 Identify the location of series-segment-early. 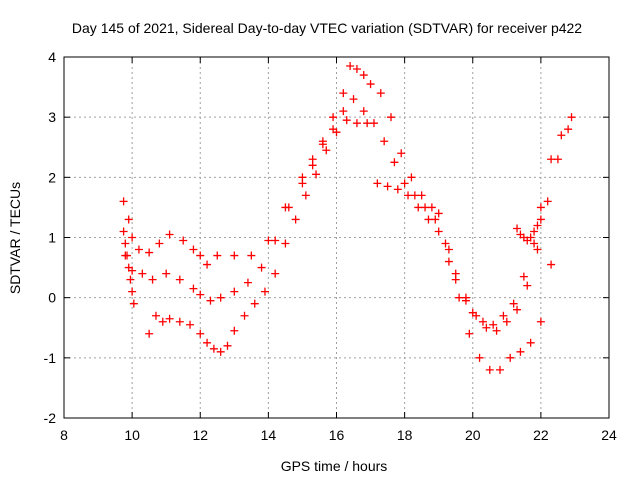
(128, 267).